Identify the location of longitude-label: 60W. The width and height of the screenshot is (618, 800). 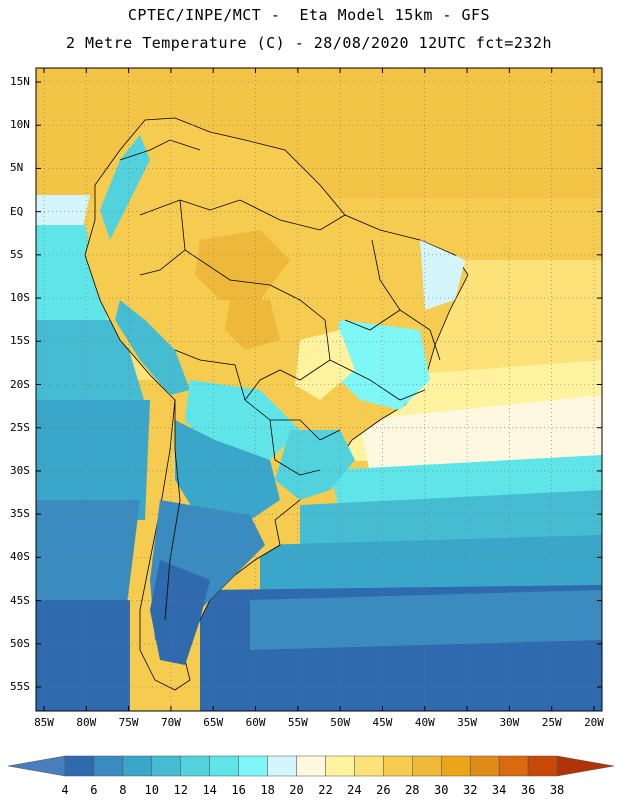
(255, 722).